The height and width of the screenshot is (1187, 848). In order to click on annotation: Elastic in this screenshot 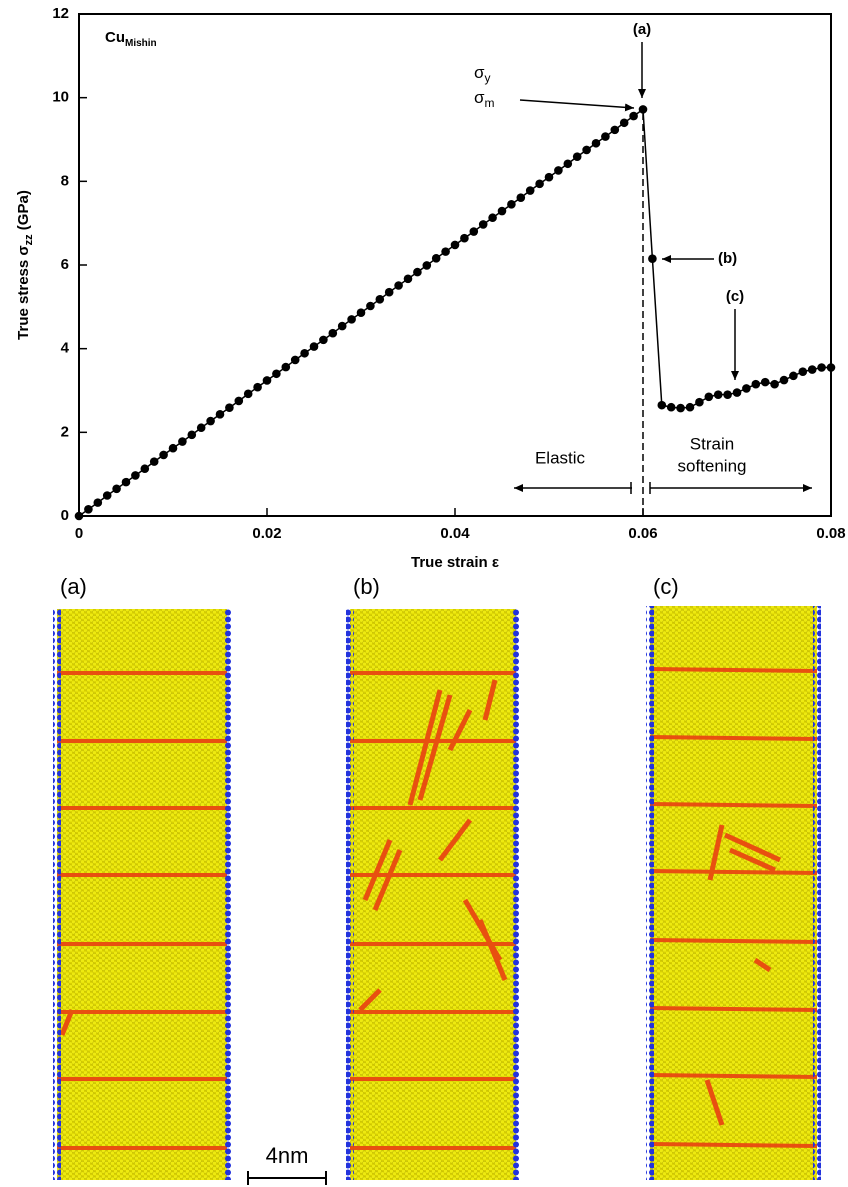, I will do `click(560, 457)`.